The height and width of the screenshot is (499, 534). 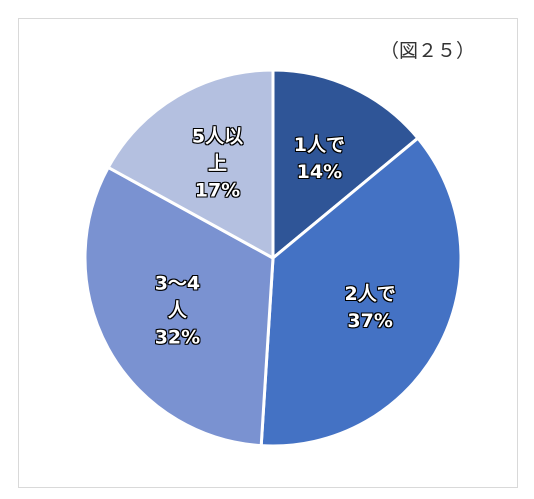 I want to click on category-label: 5人以上, so click(x=217, y=150).